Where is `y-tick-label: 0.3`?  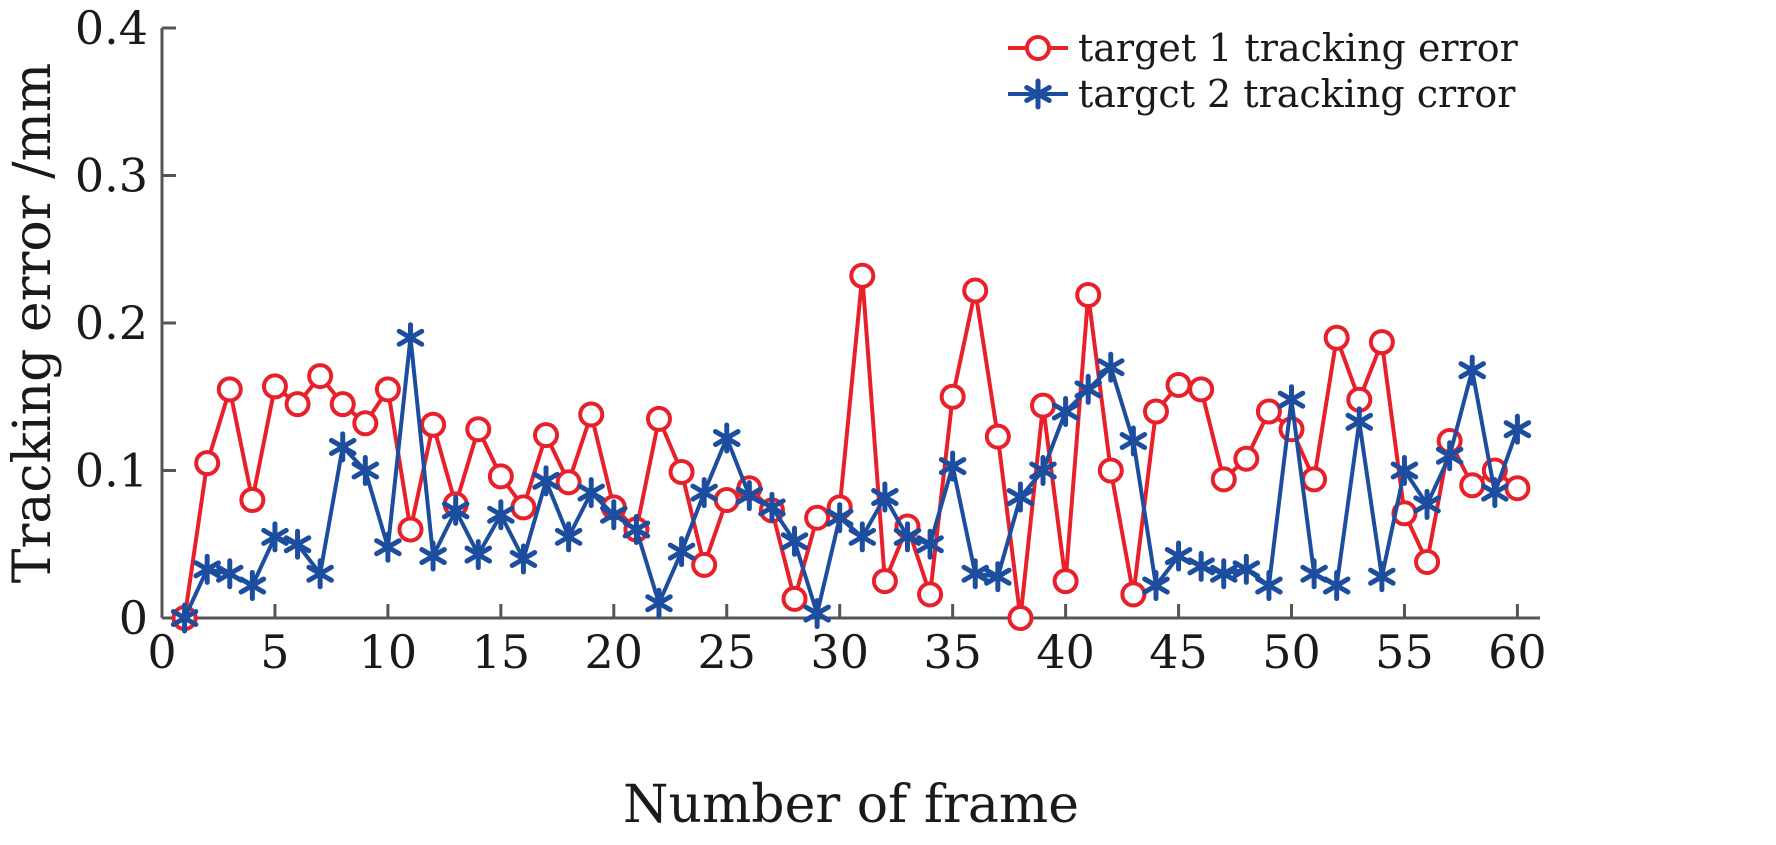 y-tick-label: 0.3 is located at coordinates (111, 176).